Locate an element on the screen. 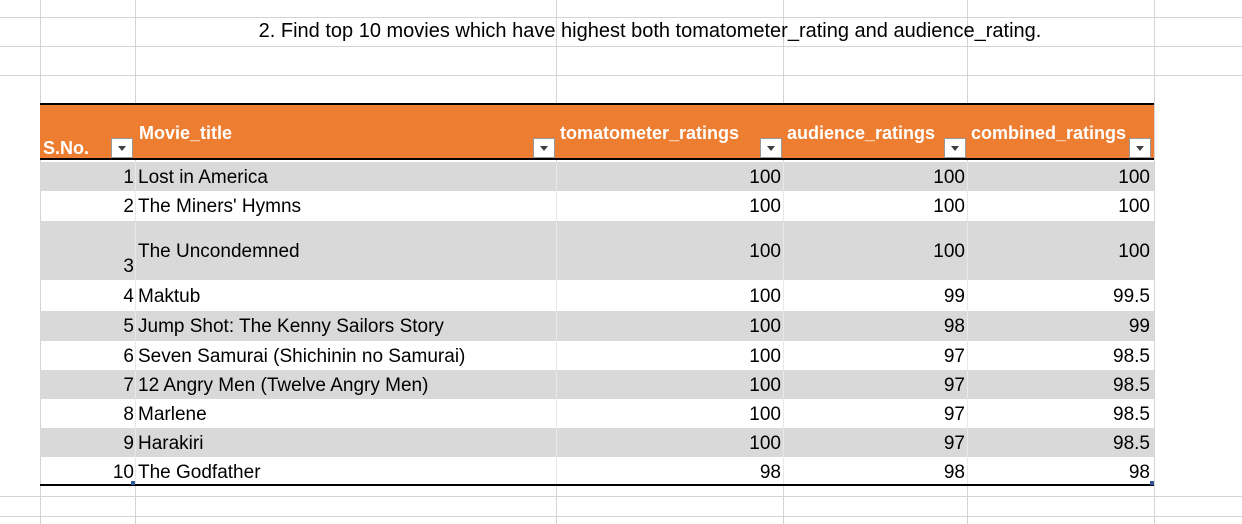  row-title: Lost in America is located at coordinates (203, 177).